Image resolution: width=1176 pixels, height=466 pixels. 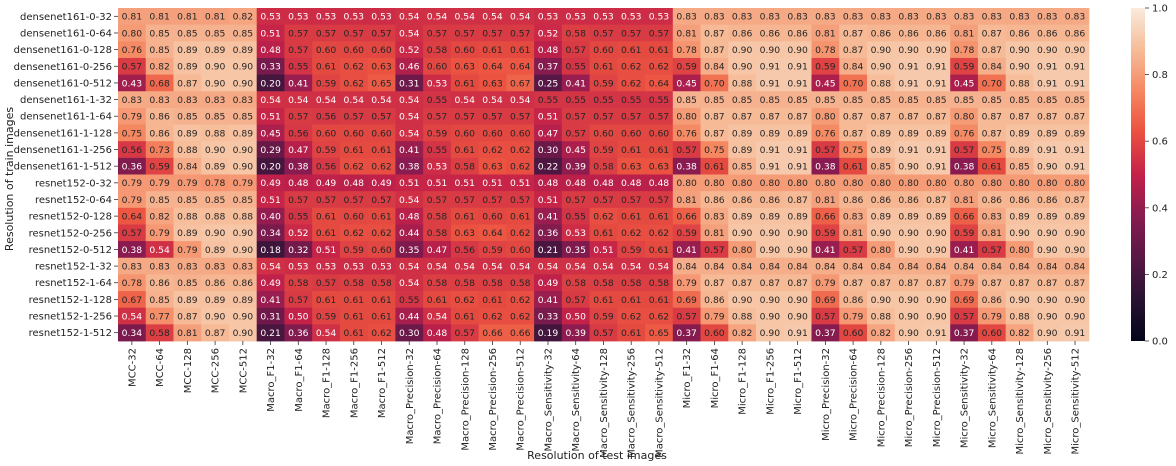 What do you see at coordinates (409, 316) in the screenshot?
I see `cell-value-label: 0.44` at bounding box center [409, 316].